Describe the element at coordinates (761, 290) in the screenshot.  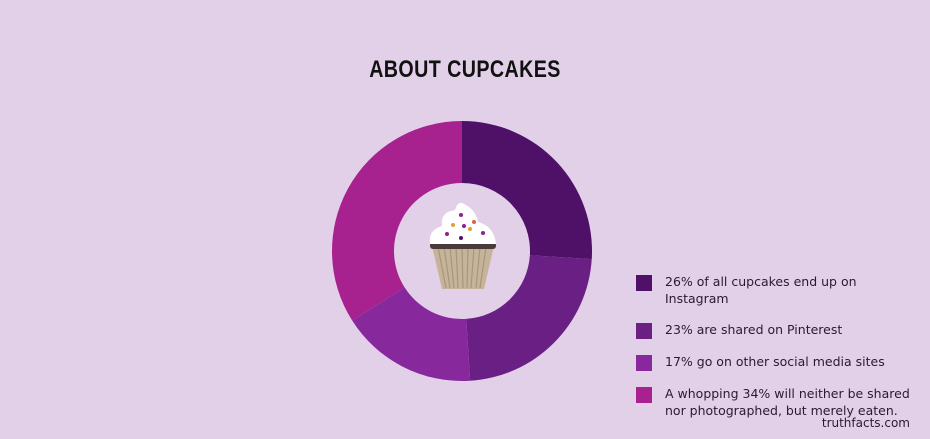
I see `legend-label: 26% of all cupcakes end up on Instagram` at that location.